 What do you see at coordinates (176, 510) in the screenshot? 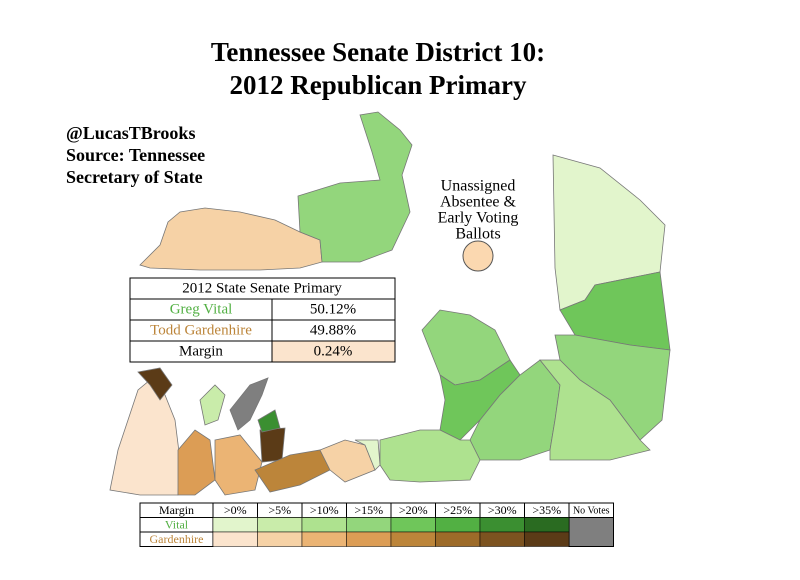
I see `legend-header: Margin` at bounding box center [176, 510].